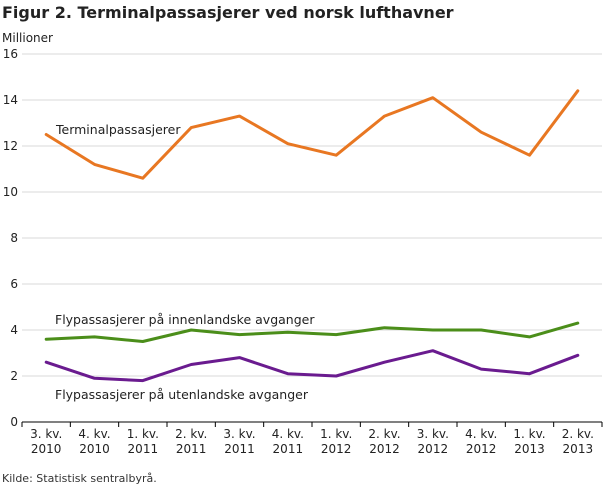 The image size is (610, 488). Describe the element at coordinates (10, 54) in the screenshot. I see `y-tick-label: 16` at that location.